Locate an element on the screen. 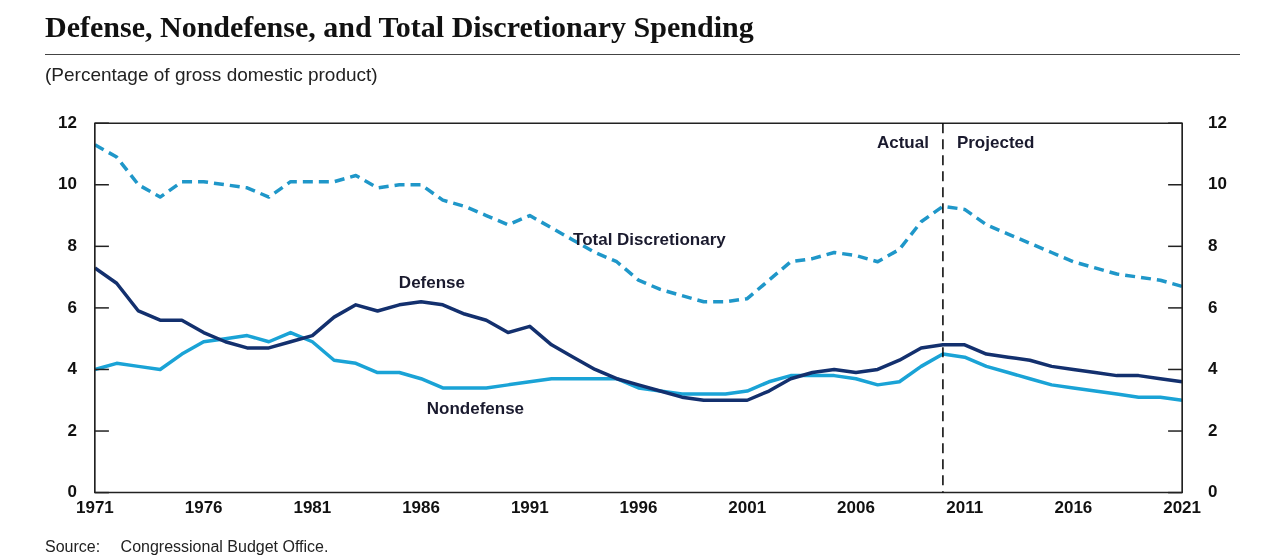  annotation: Actual is located at coordinates (902, 142).